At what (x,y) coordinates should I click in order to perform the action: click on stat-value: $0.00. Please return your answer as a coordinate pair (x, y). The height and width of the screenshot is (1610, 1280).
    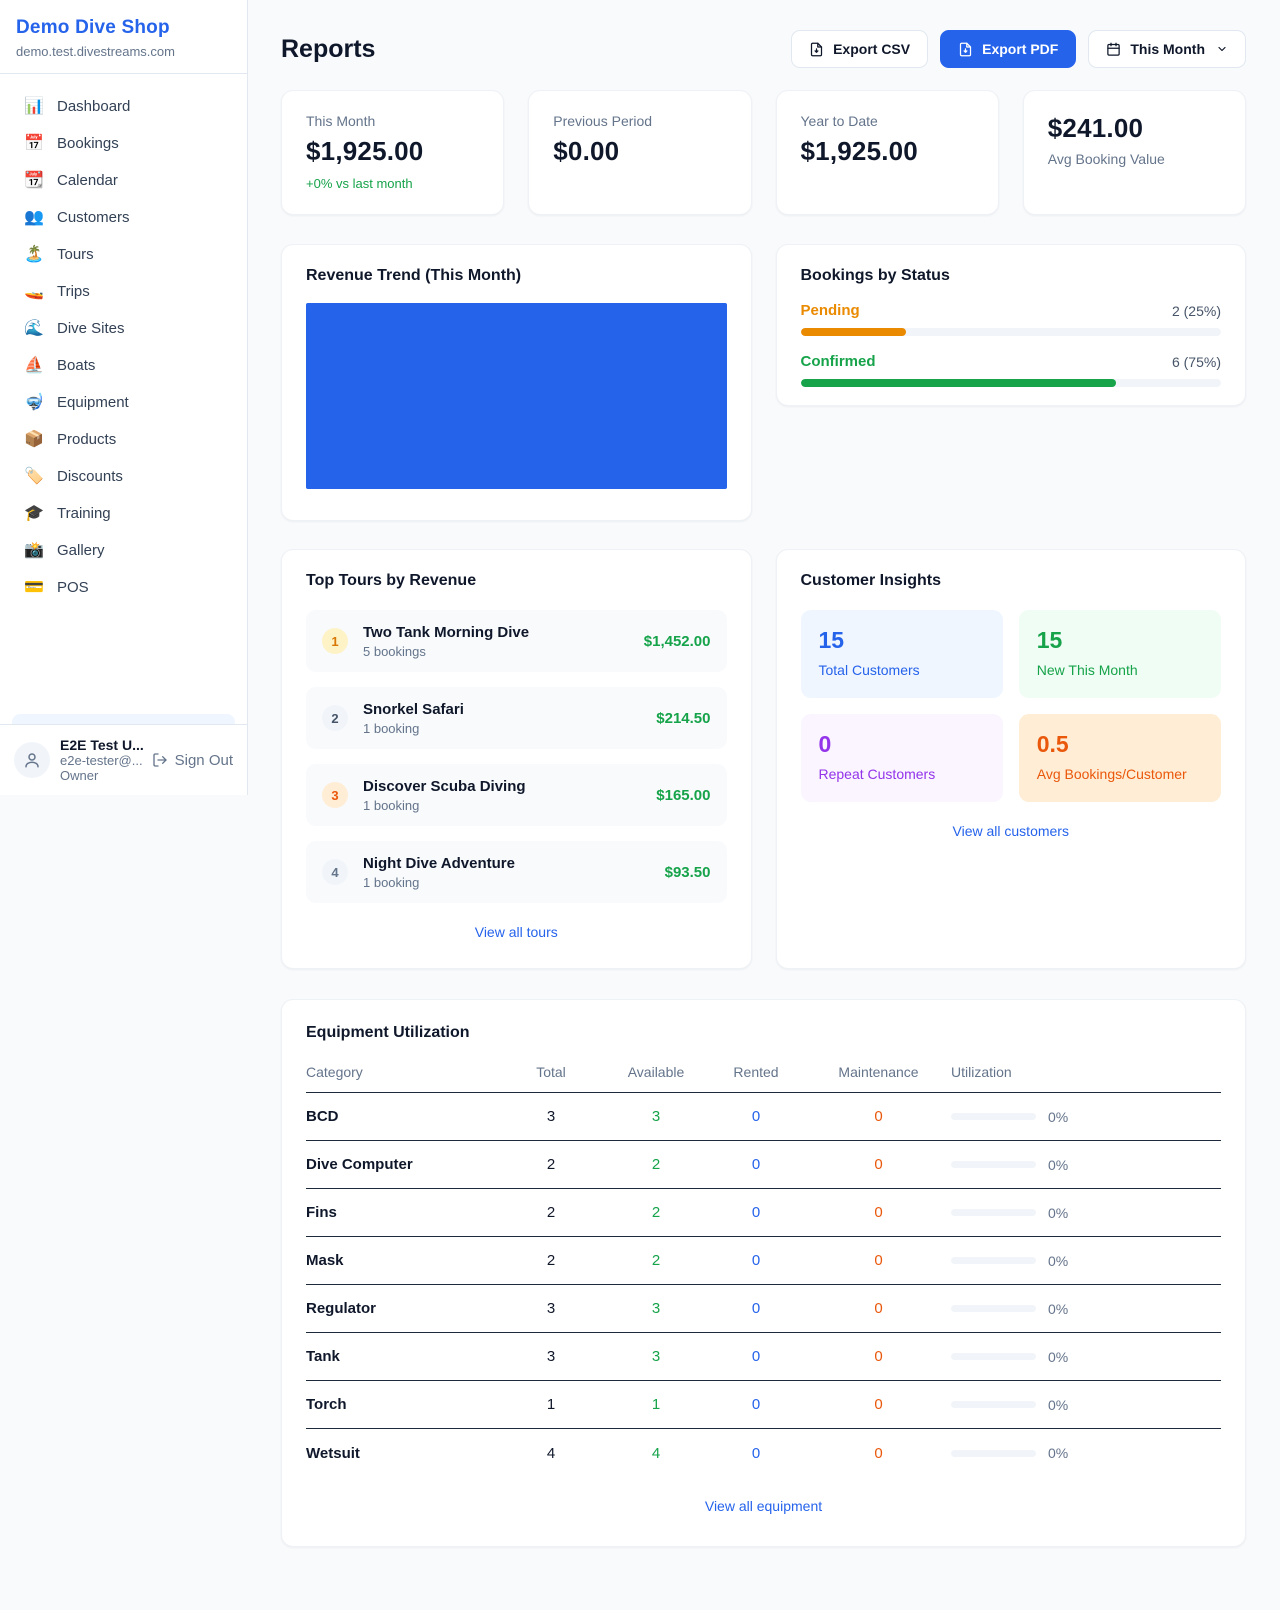
    Looking at the image, I should click on (586, 151).